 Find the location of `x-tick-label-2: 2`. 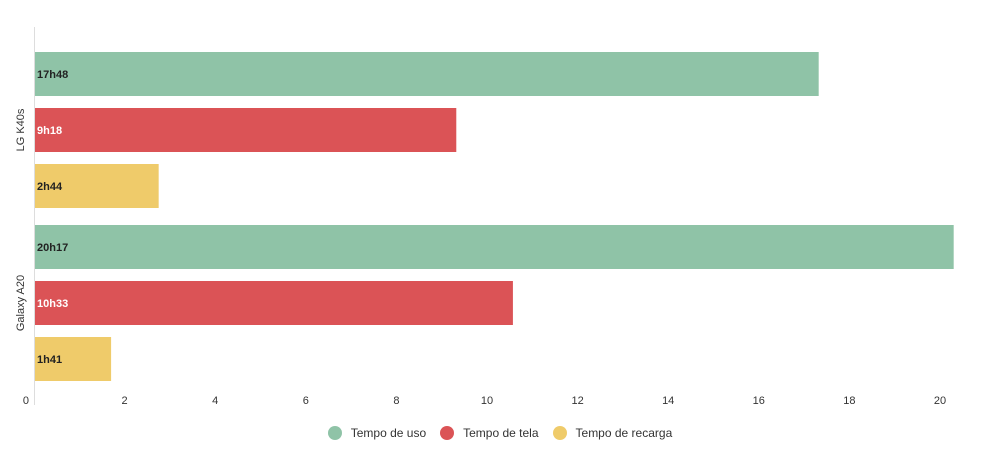

x-tick-label-2: 2 is located at coordinates (125, 401).